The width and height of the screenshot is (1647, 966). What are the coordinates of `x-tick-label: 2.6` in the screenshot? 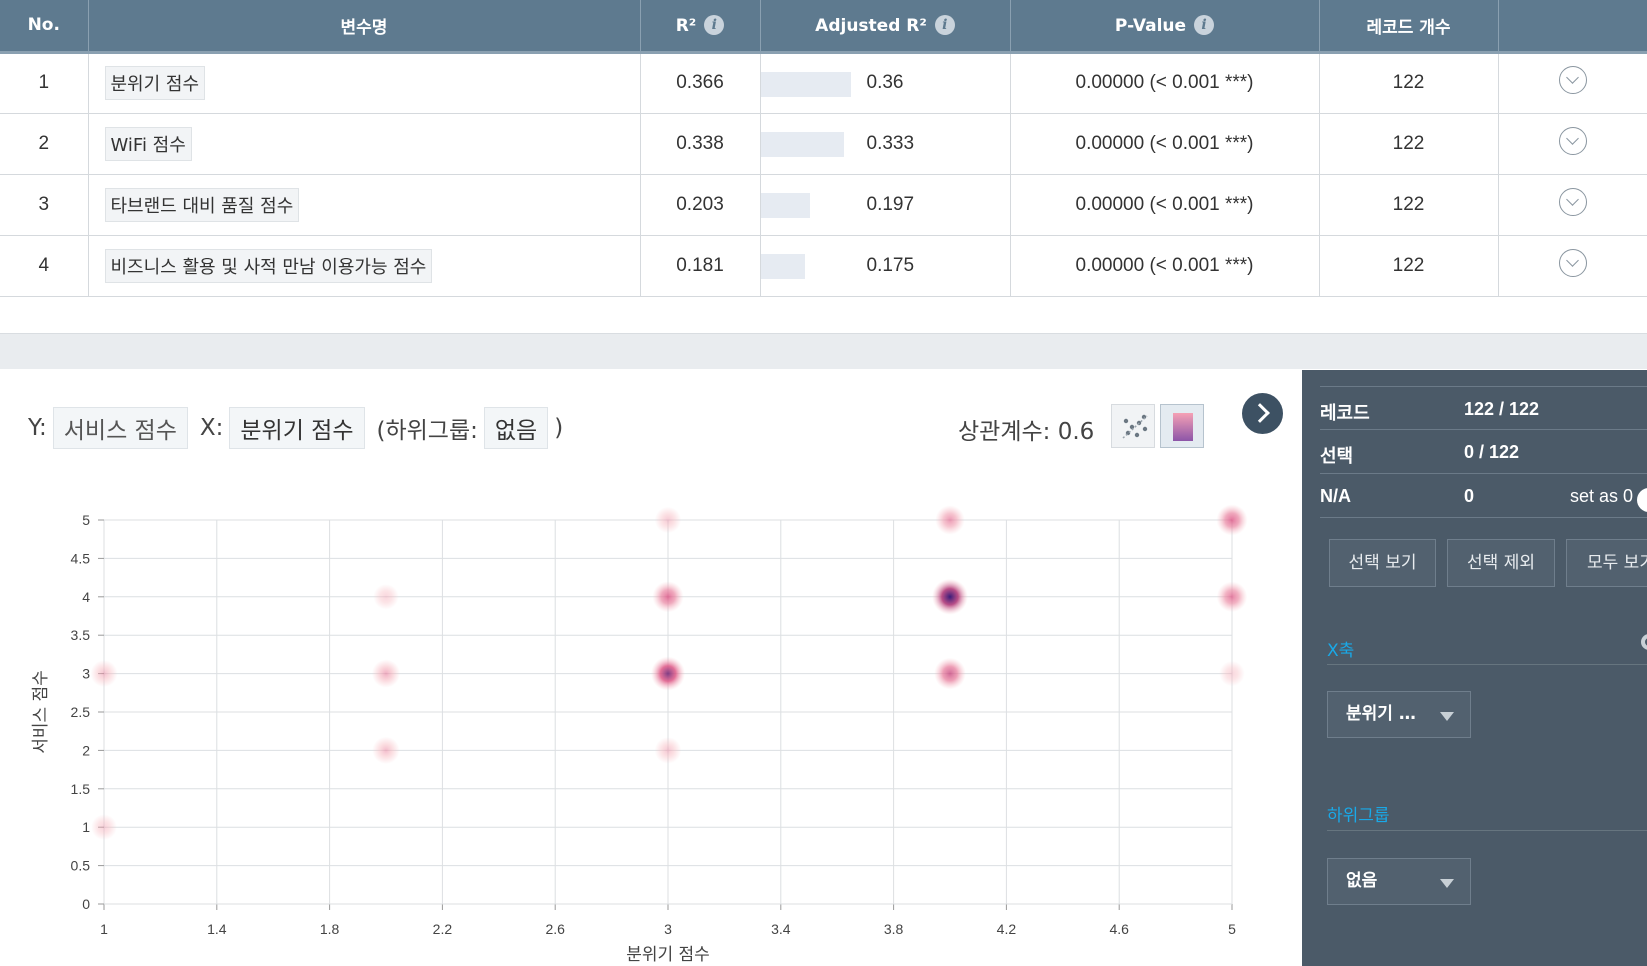 It's located at (555, 929).